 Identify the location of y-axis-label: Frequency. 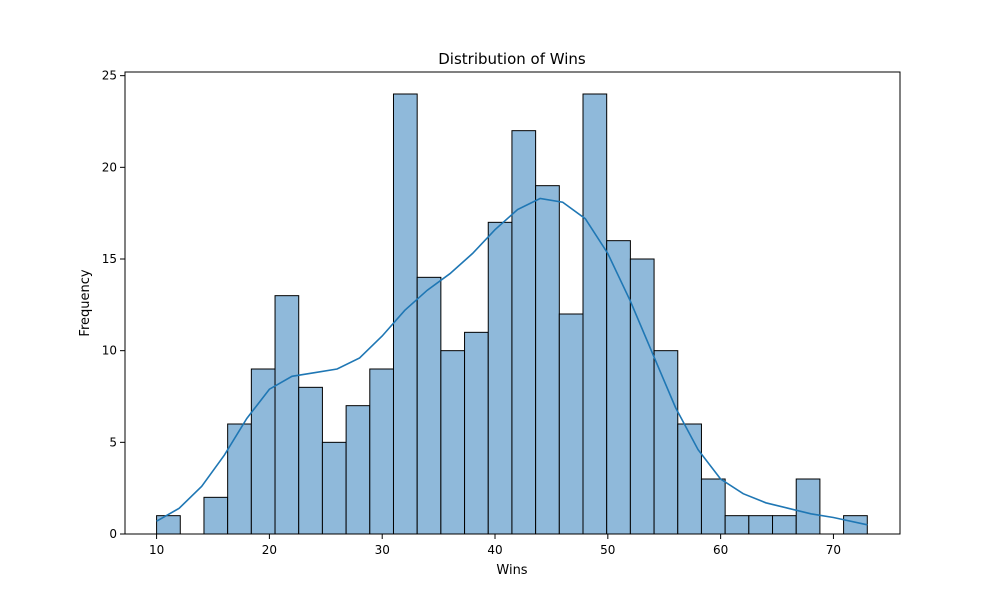
(85, 302).